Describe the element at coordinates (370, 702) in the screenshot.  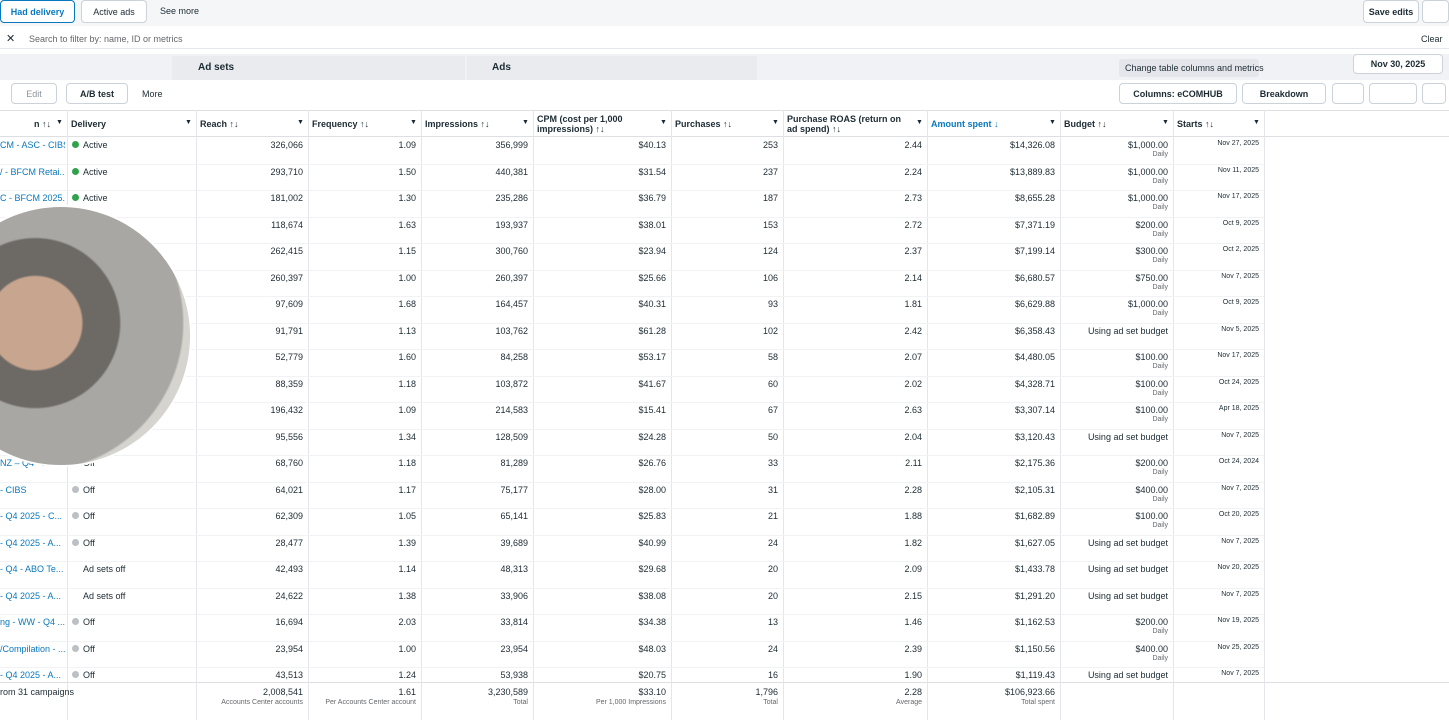
I see `total-note: Per Accounts Center account` at that location.